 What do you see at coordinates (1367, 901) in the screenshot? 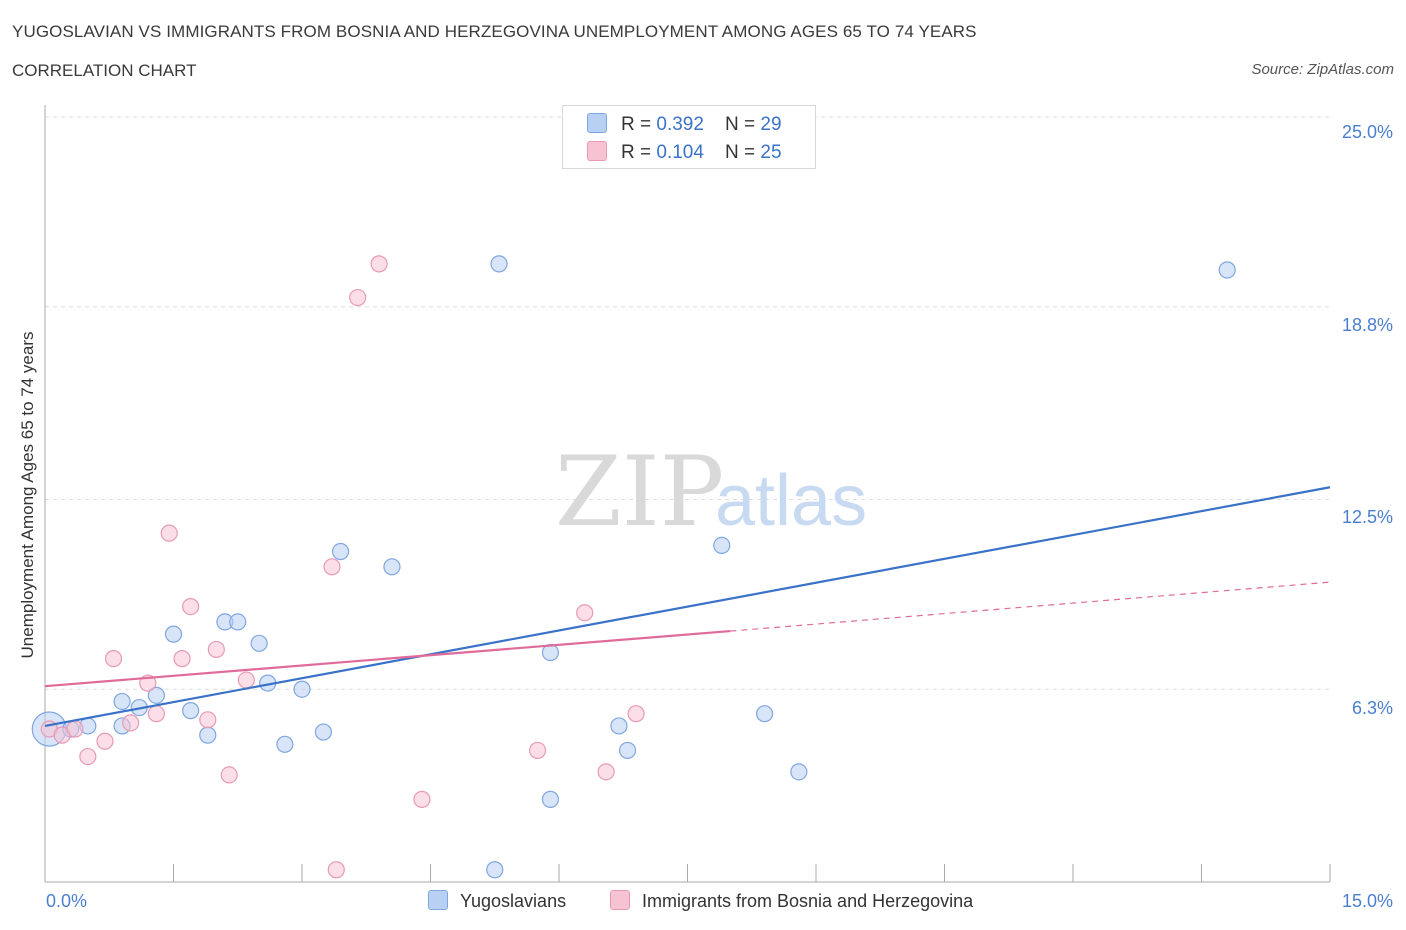
I see `x-tick-label: 15.0%` at bounding box center [1367, 901].